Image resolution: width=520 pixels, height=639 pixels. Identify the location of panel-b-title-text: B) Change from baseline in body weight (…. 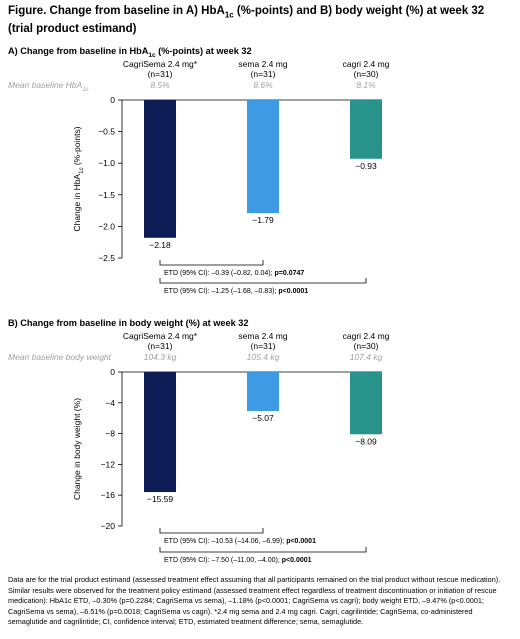
(128, 323).